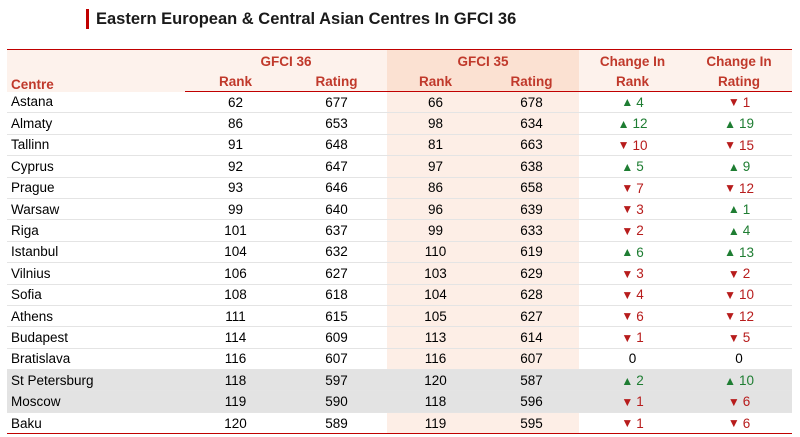 The height and width of the screenshot is (437, 800). Describe the element at coordinates (235, 380) in the screenshot. I see `rank-36: 118` at that location.